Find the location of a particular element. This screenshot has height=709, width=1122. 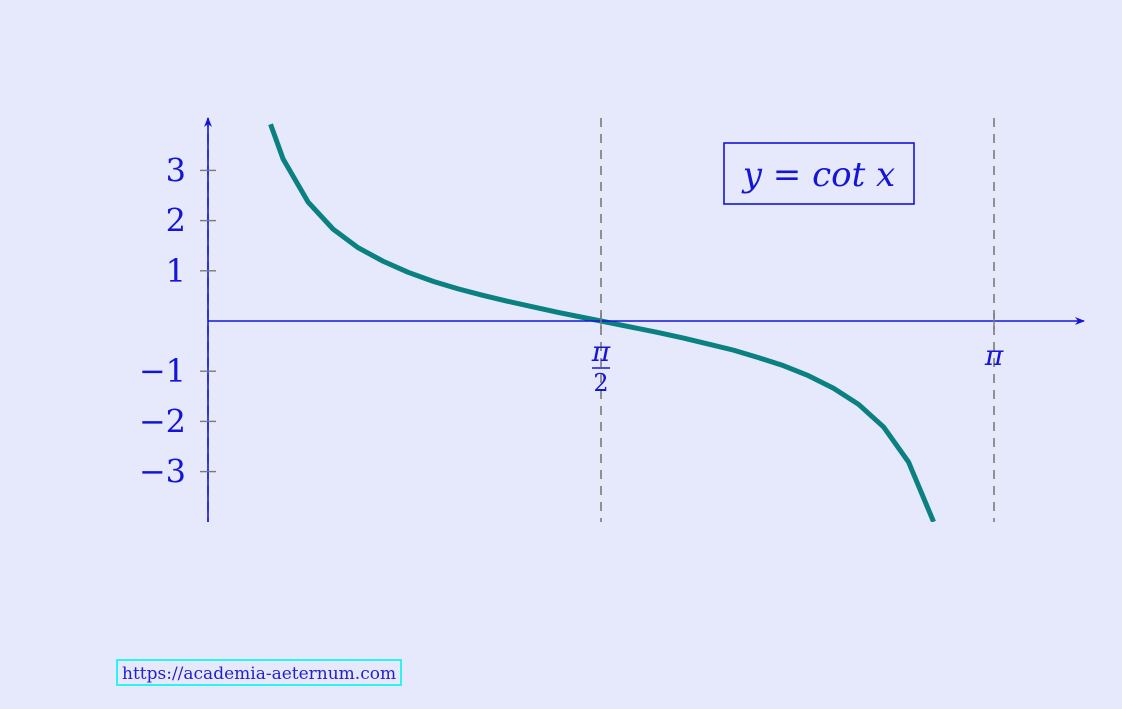

y-tick-label-4: −2 is located at coordinates (162, 421).